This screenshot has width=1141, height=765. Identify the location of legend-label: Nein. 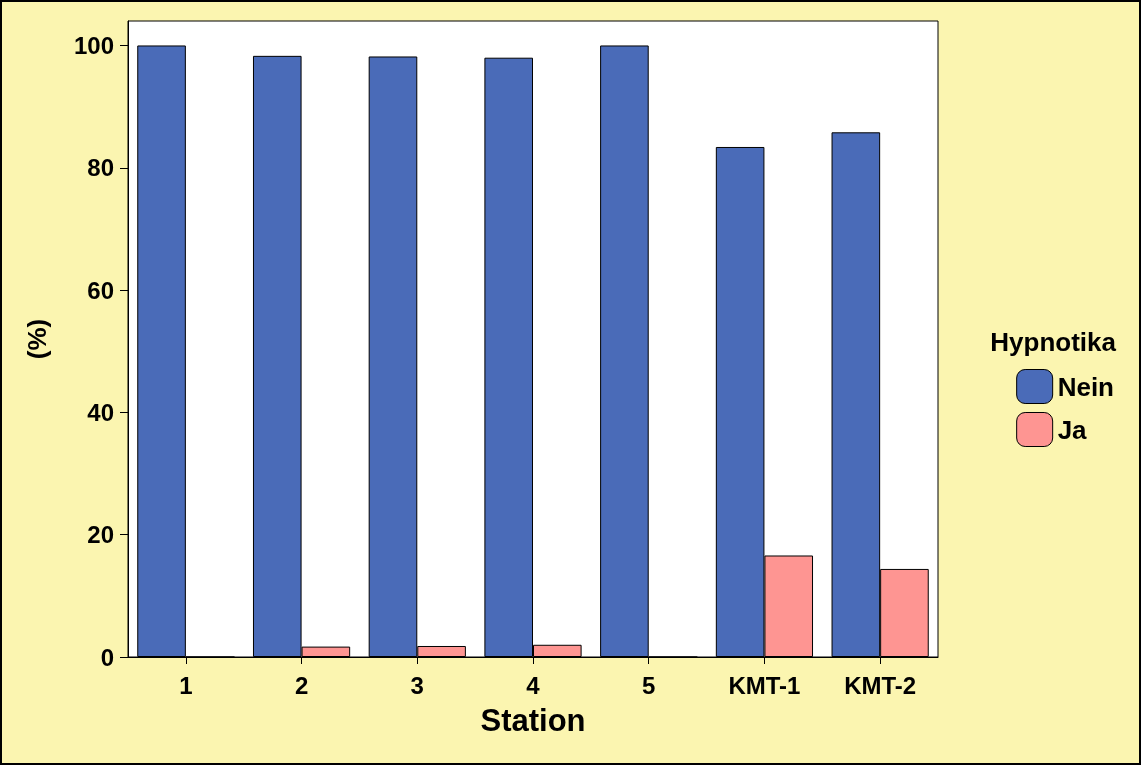
(1085, 386).